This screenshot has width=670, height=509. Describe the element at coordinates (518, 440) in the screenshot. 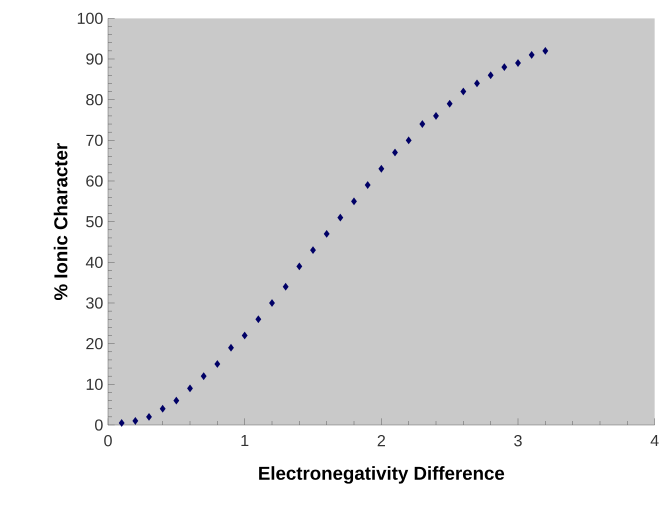

I see `x-tick-label: 3` at that location.